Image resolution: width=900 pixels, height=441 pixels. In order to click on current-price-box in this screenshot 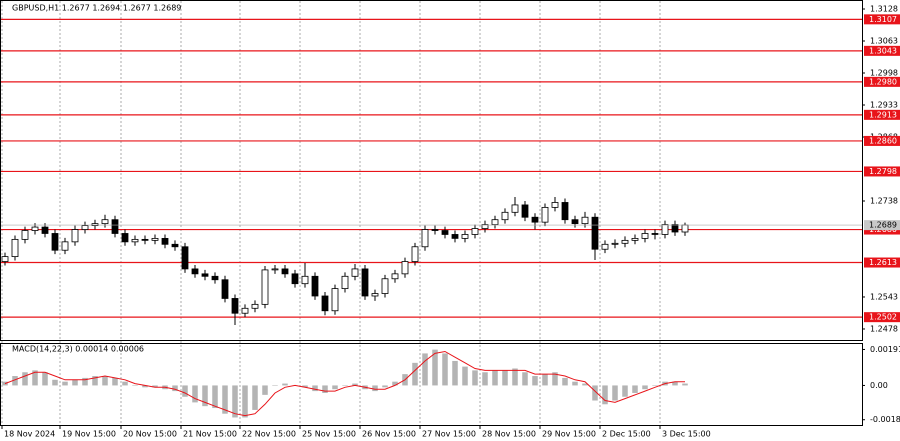, I will do `click(882, 225)`.